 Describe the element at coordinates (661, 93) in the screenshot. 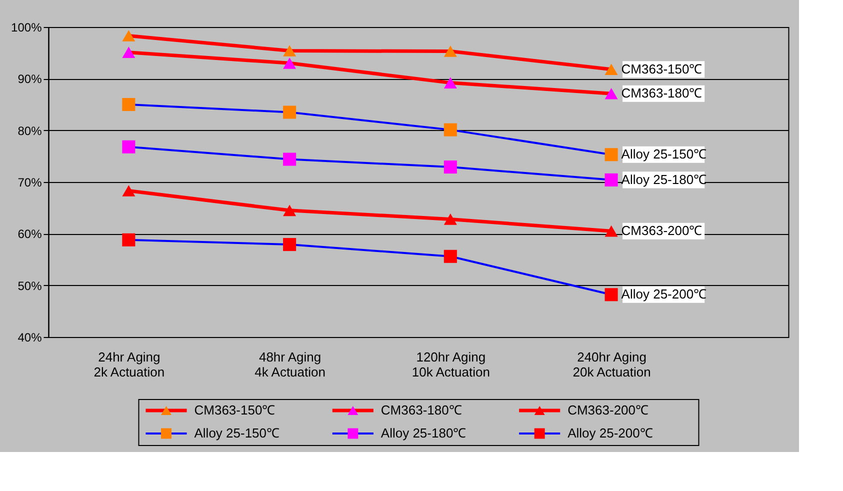

I see `text: CM363-180℃` at that location.